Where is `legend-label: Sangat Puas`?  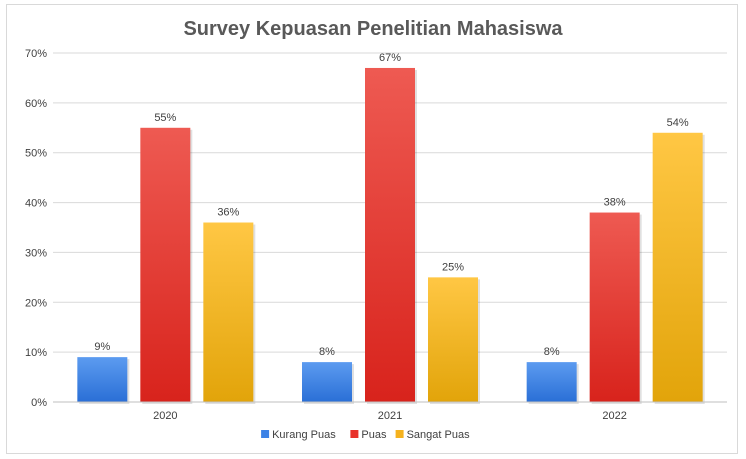 legend-label: Sangat Puas is located at coordinates (438, 435).